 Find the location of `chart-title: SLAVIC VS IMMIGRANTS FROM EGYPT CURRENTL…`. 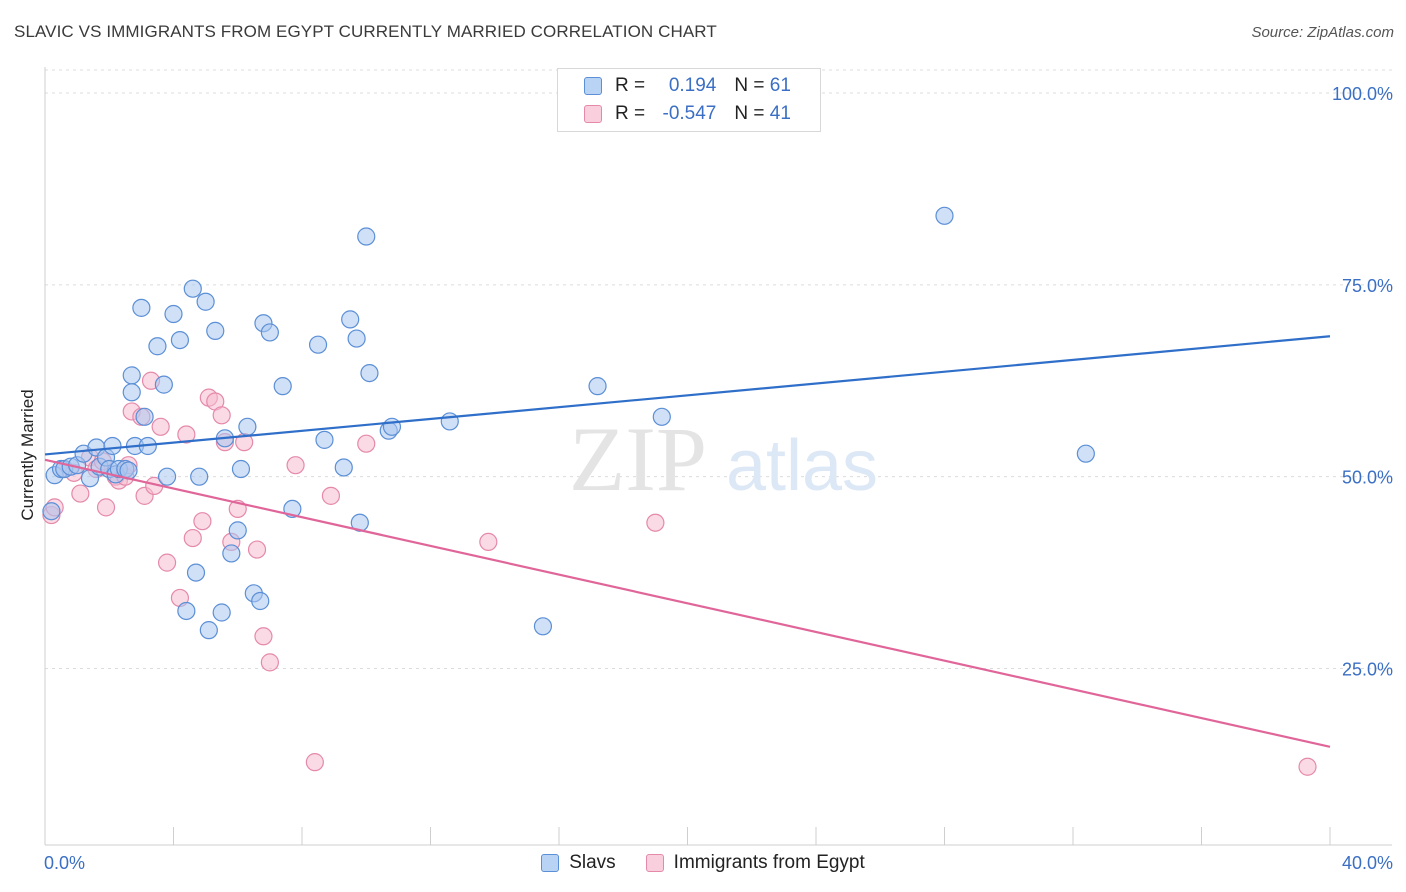

chart-title: SLAVIC VS IMMIGRANTS FROM EGYPT CURRENTL… is located at coordinates (365, 31).